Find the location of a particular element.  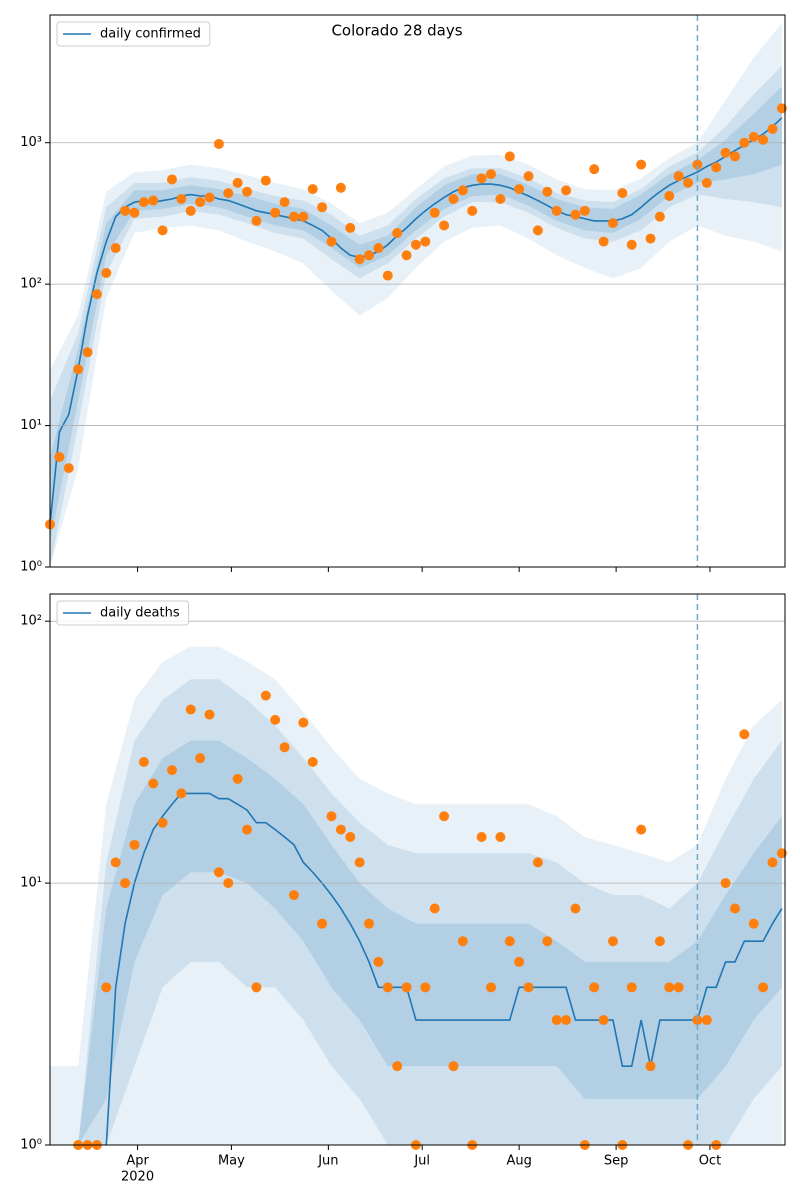

legend-label: daily confirmed is located at coordinates (150, 34).